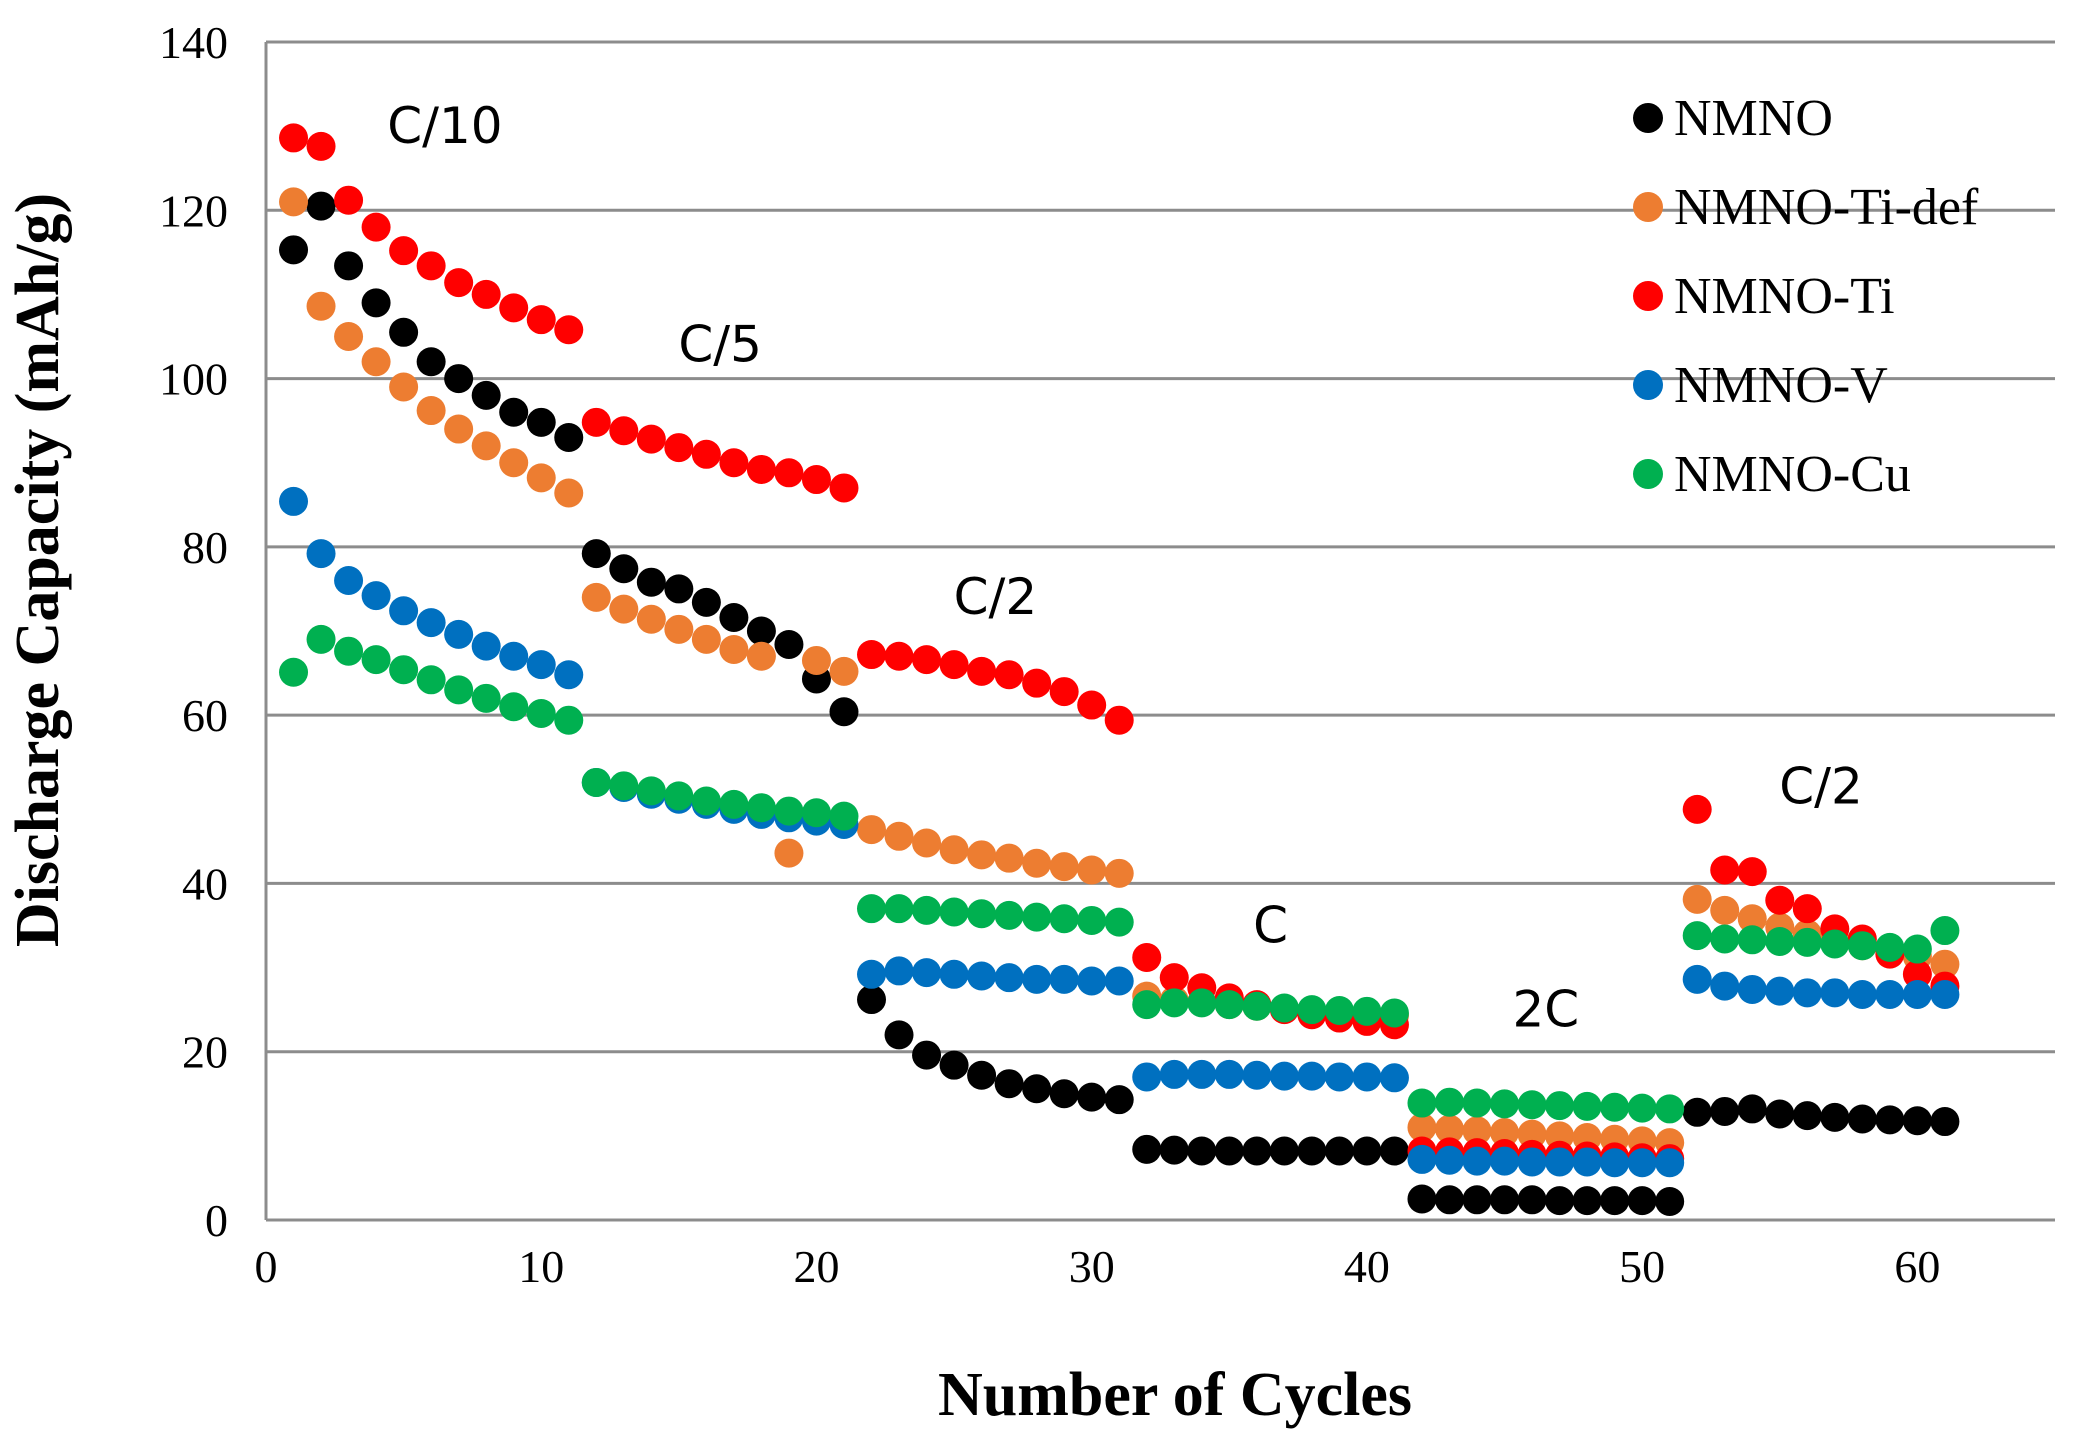 This screenshot has width=2081, height=1437. I want to click on y-tick-label: 80, so click(205, 547).